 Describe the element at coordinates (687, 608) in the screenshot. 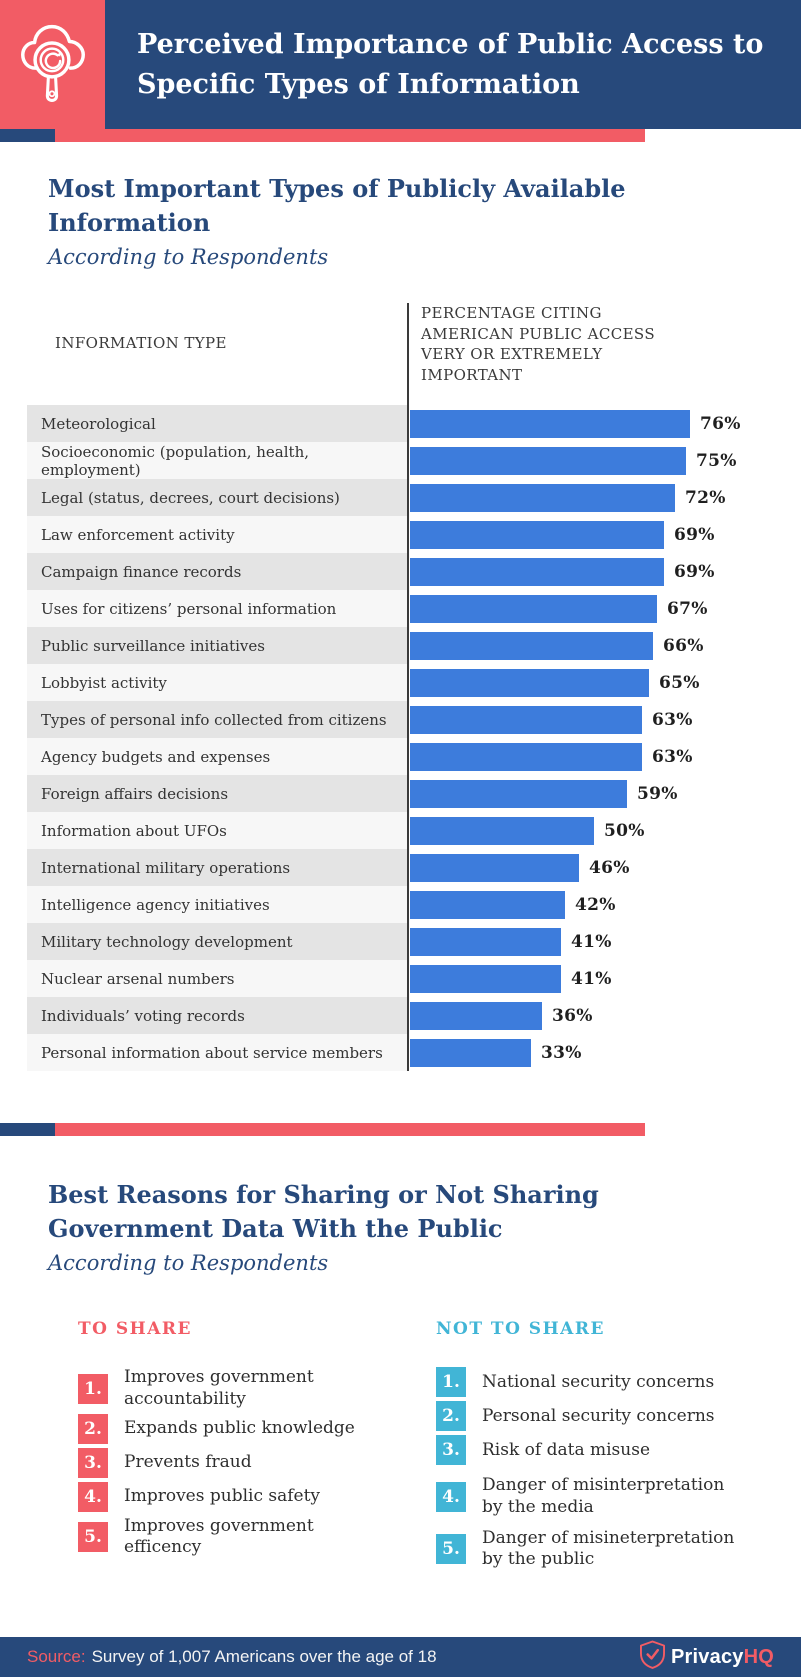

I see `row-value: 67%` at that location.